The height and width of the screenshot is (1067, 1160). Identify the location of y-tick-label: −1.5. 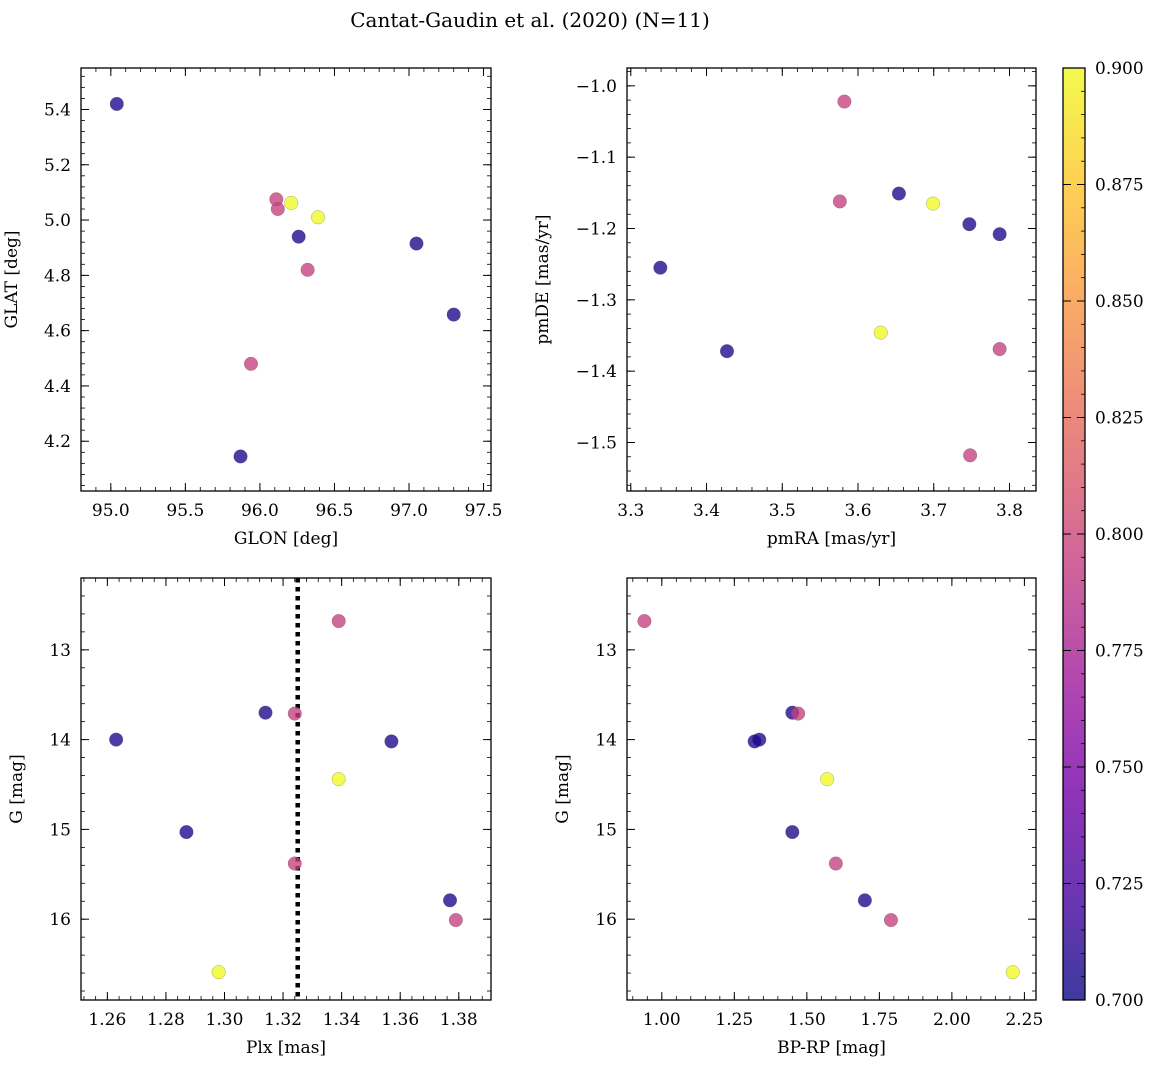
(596, 443).